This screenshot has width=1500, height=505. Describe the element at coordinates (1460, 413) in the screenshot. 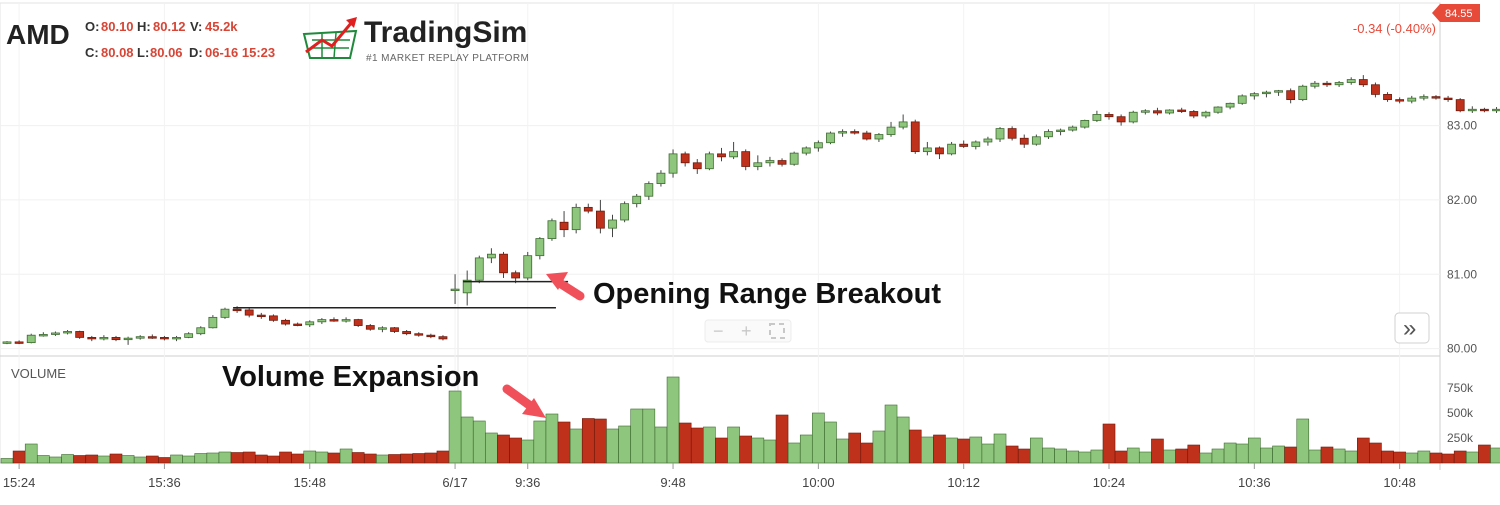

I see `volume-axis-ticks: 250k 500k 750k` at that location.